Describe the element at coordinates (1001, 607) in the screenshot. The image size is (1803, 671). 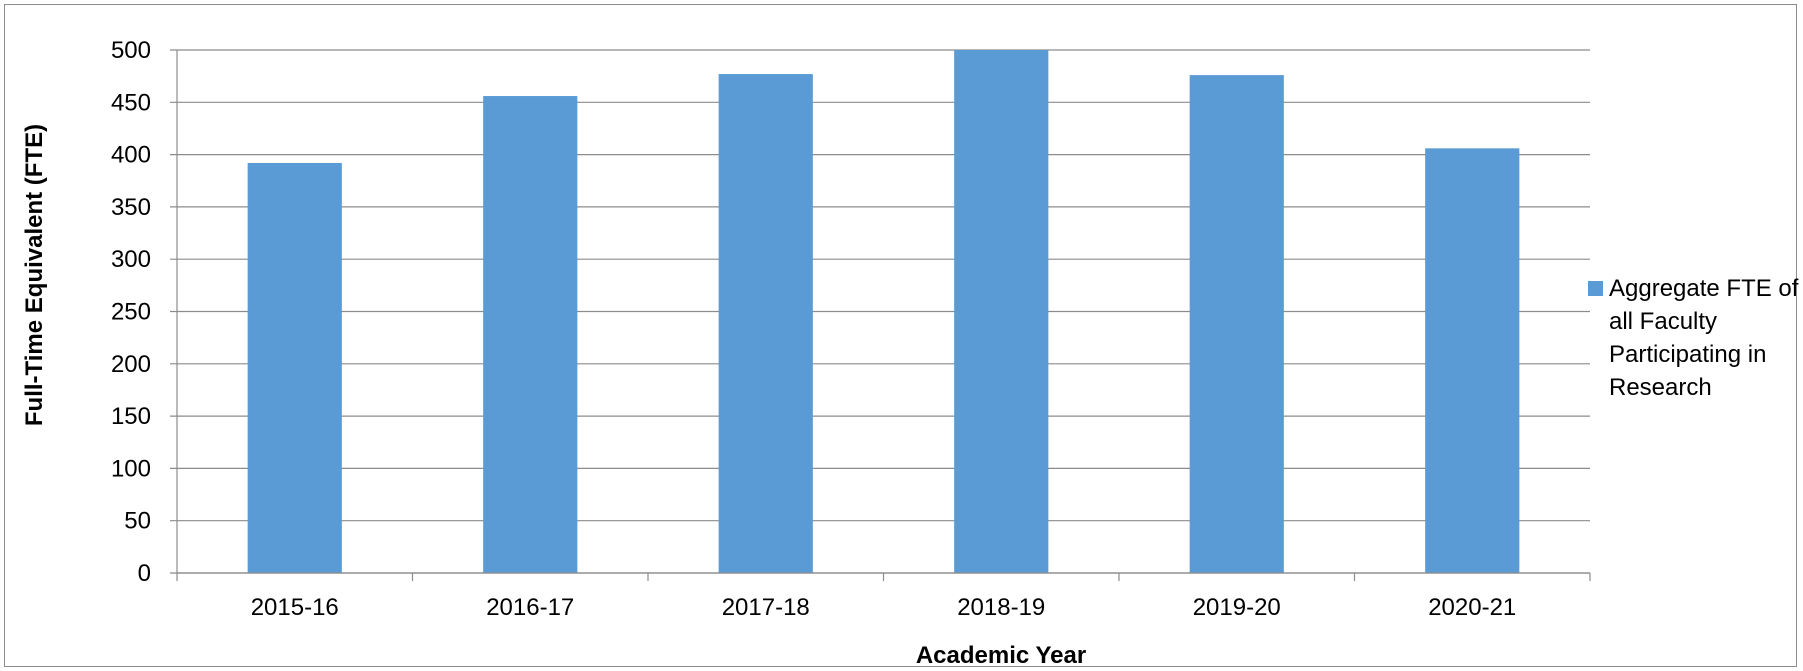
I see `x-tick-label: 2018-19` at that location.